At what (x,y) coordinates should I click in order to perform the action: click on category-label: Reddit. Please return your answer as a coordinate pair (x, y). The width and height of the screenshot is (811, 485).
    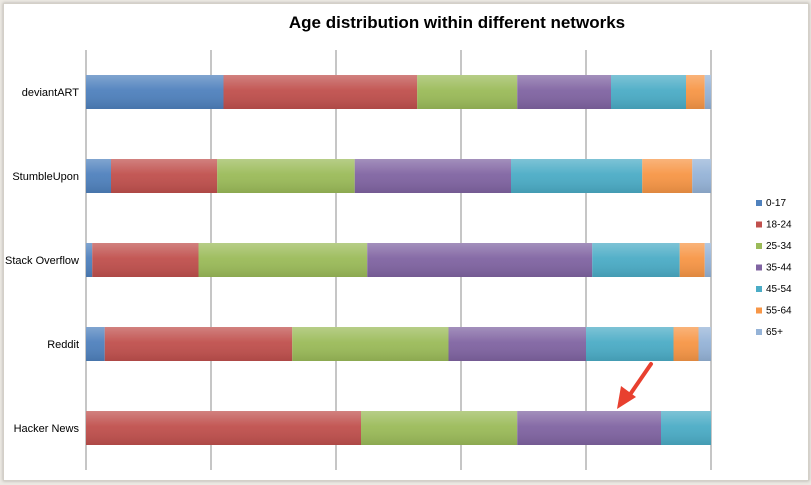
    Looking at the image, I should click on (63, 345).